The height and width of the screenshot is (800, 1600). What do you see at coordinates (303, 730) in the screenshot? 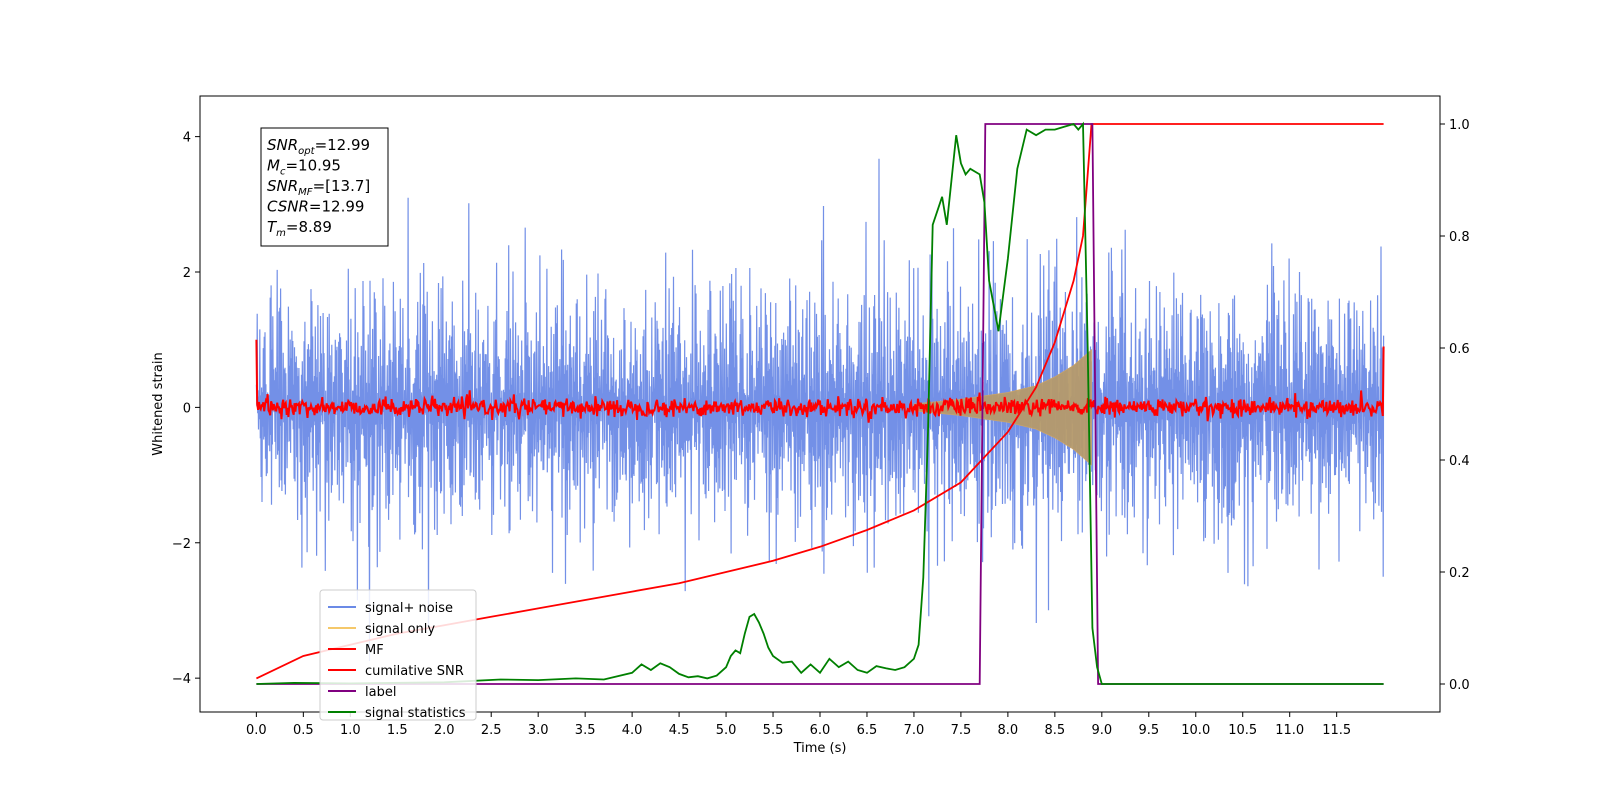
I see `x-tick-label: 0.5` at bounding box center [303, 730].